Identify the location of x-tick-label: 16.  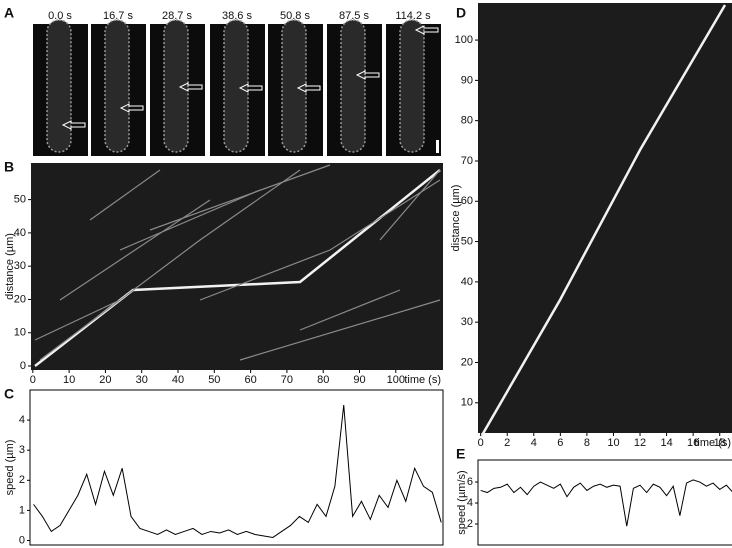
(693, 443).